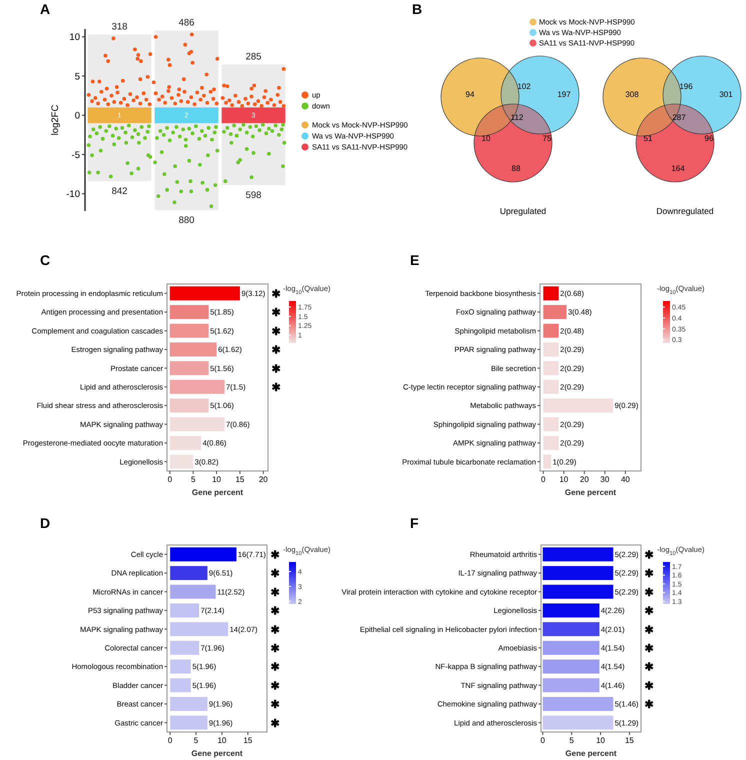  Describe the element at coordinates (45, 523) in the screenshot. I see `text: D` at that location.